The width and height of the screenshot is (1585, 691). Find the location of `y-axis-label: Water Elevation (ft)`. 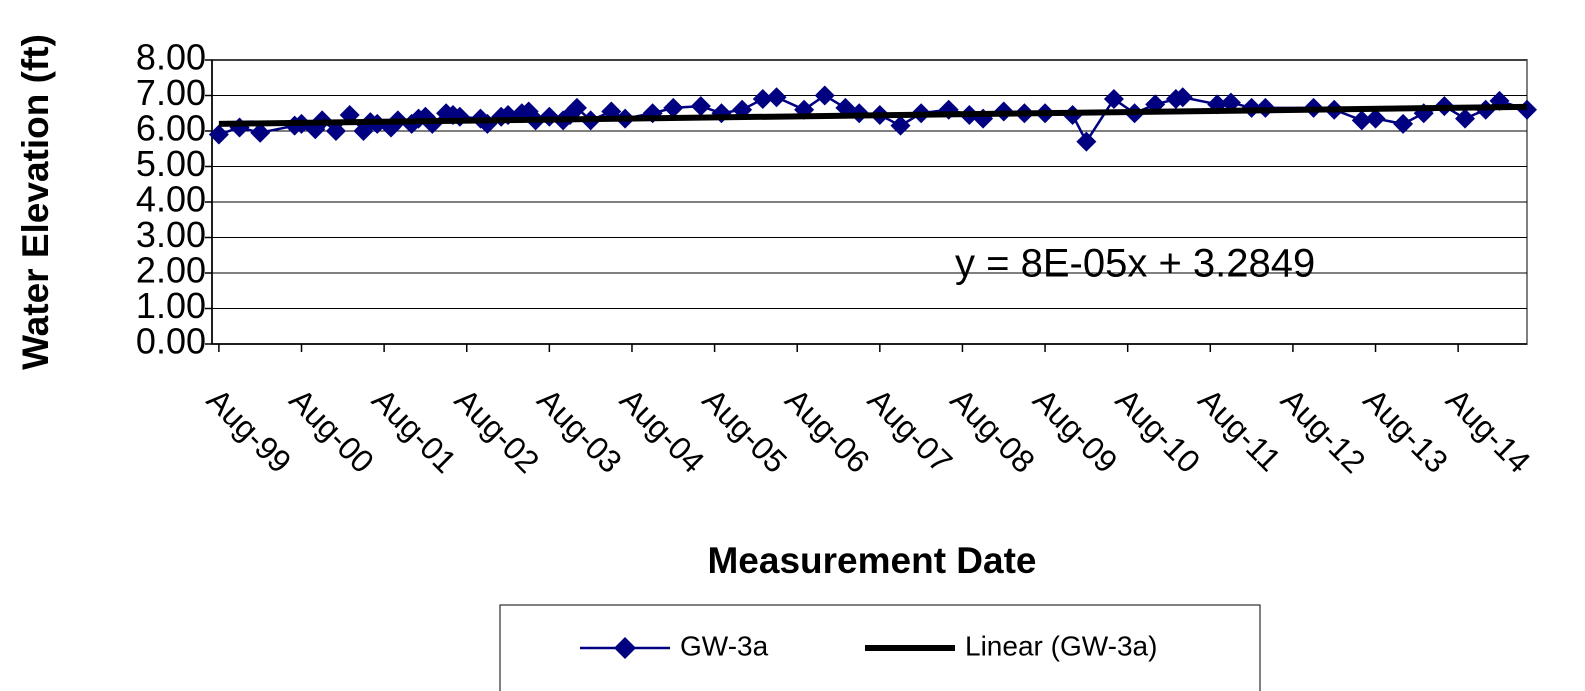

y-axis-label: Water Elevation (ft) is located at coordinates (35, 202).